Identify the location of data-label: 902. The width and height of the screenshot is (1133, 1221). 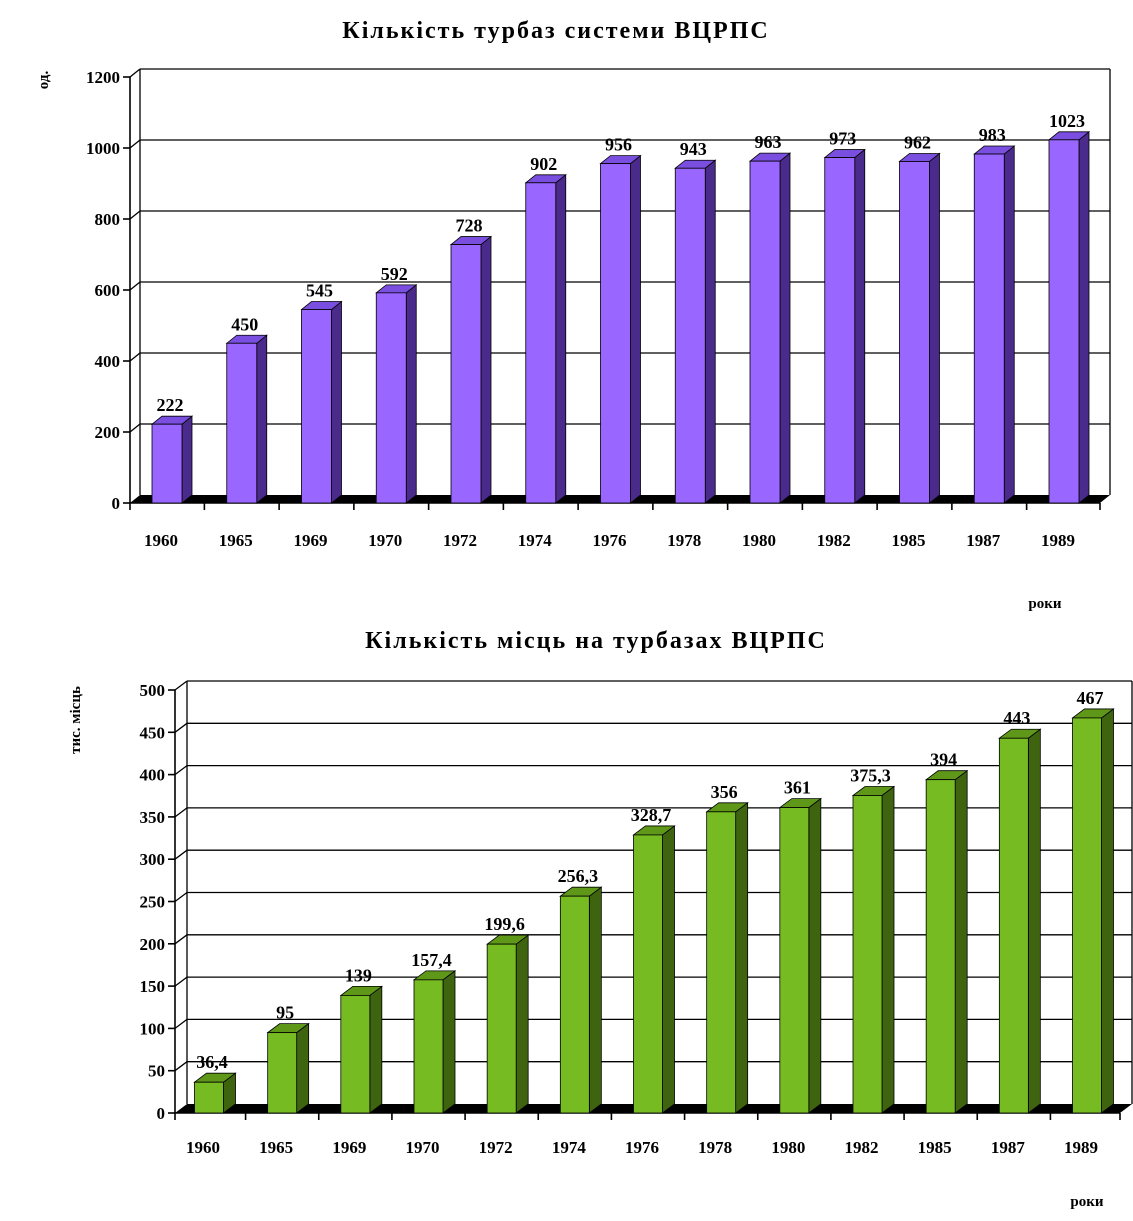
(543, 164).